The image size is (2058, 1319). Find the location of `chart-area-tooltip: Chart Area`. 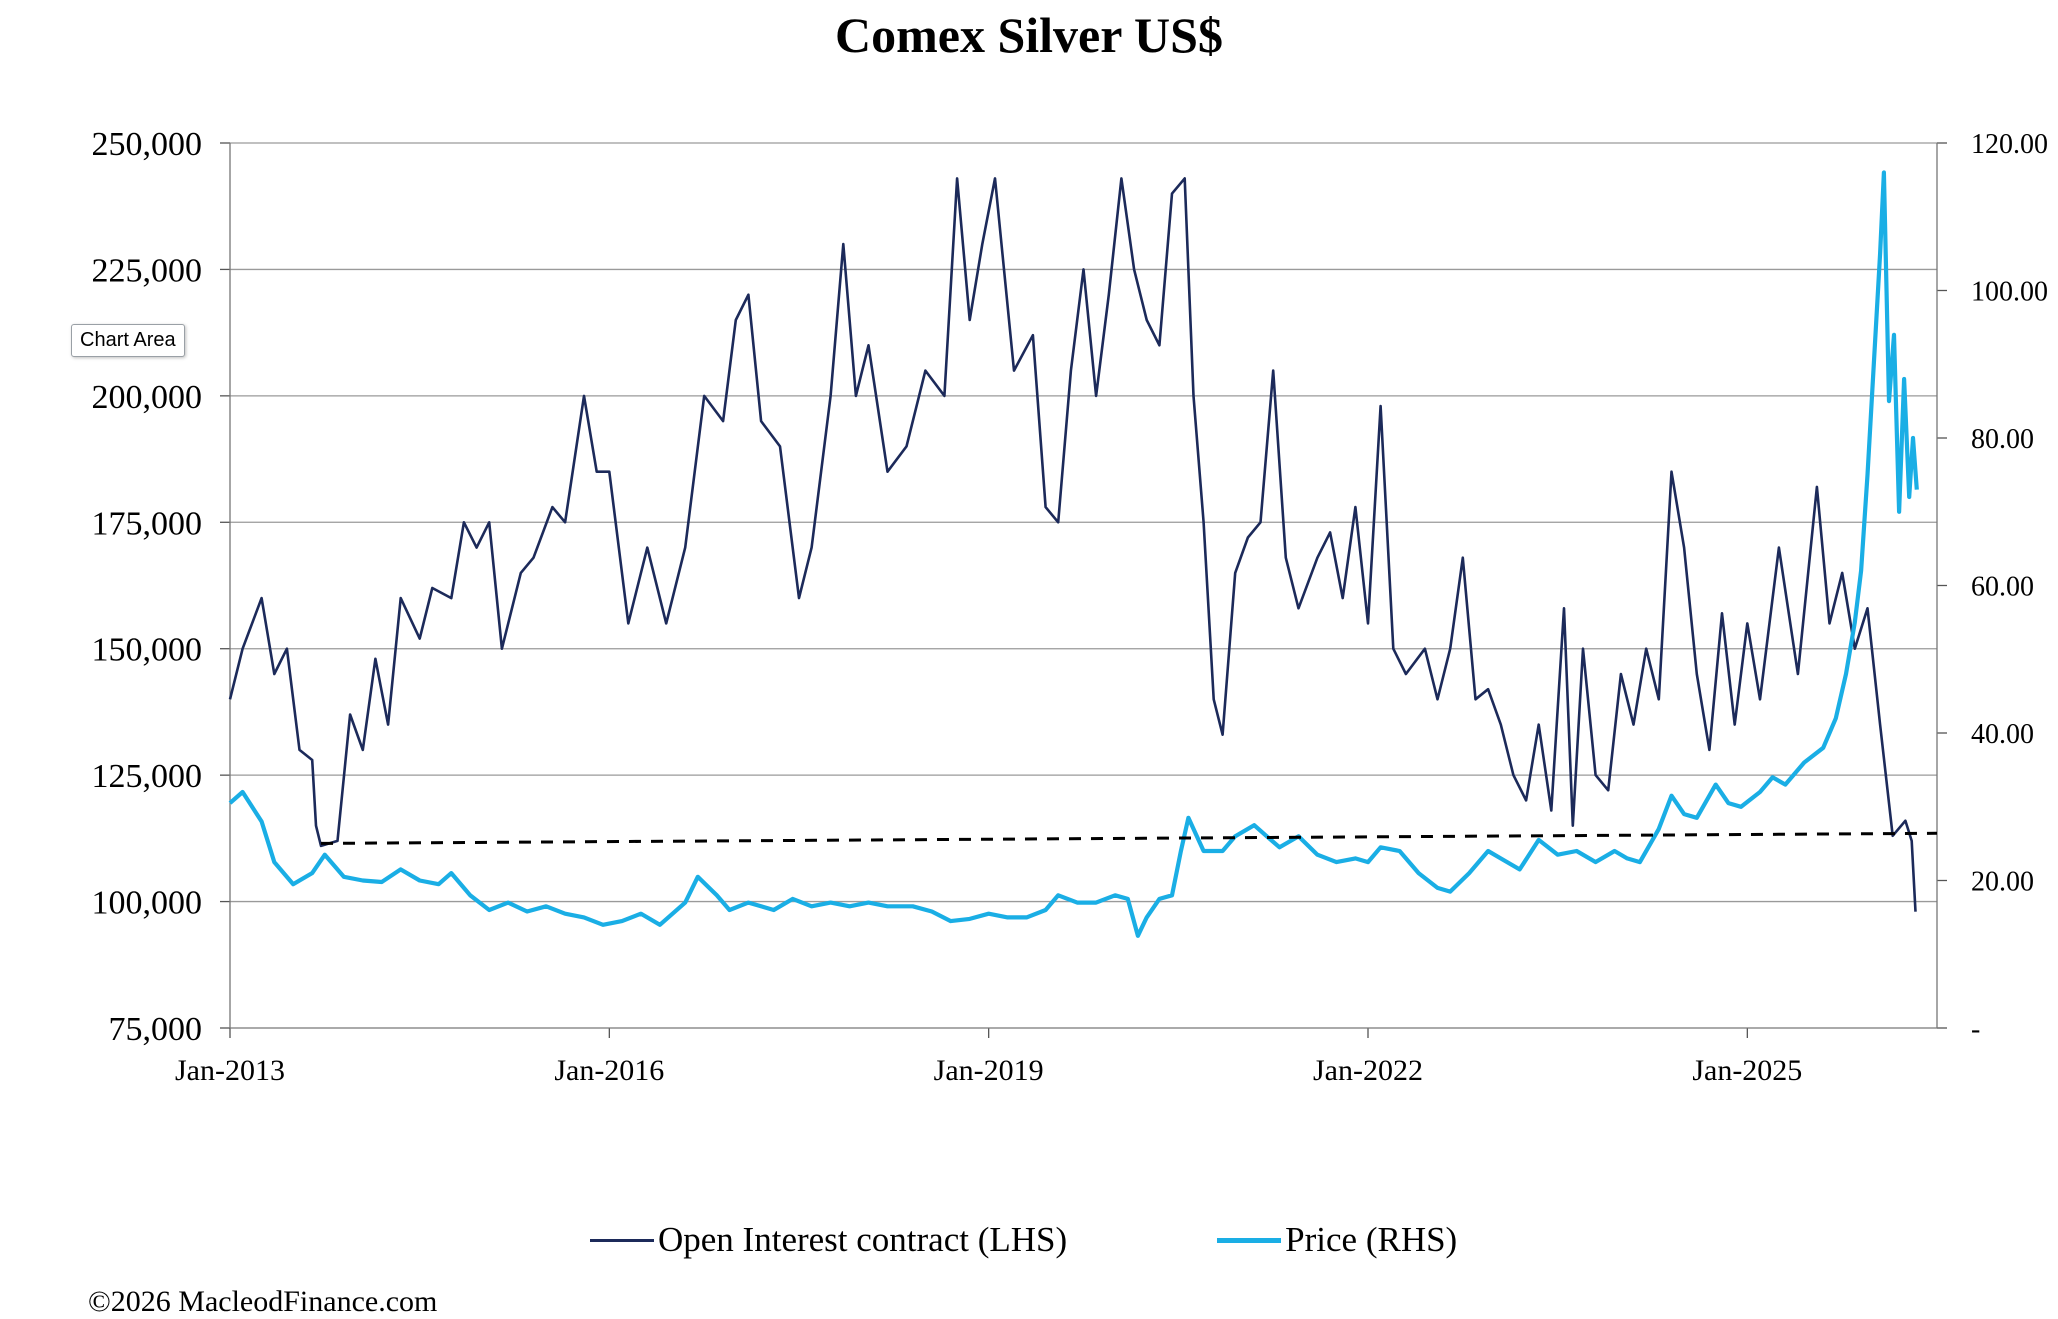

chart-area-tooltip: Chart Area is located at coordinates (128, 340).